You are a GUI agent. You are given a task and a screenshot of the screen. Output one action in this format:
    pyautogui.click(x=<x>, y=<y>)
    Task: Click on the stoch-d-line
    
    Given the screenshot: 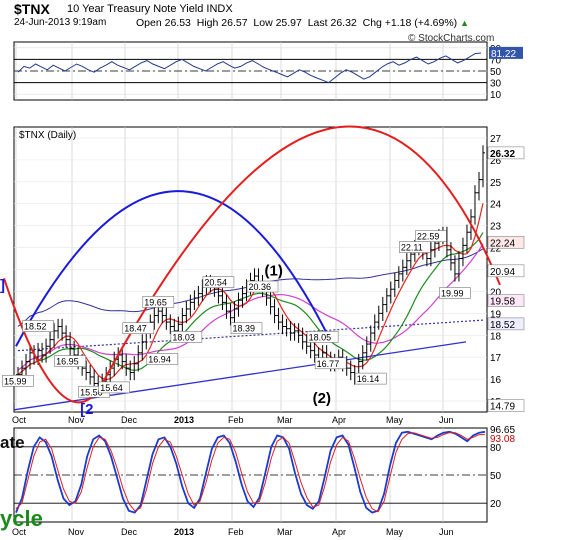 What is the action you would take?
    pyautogui.click(x=250, y=472)
    